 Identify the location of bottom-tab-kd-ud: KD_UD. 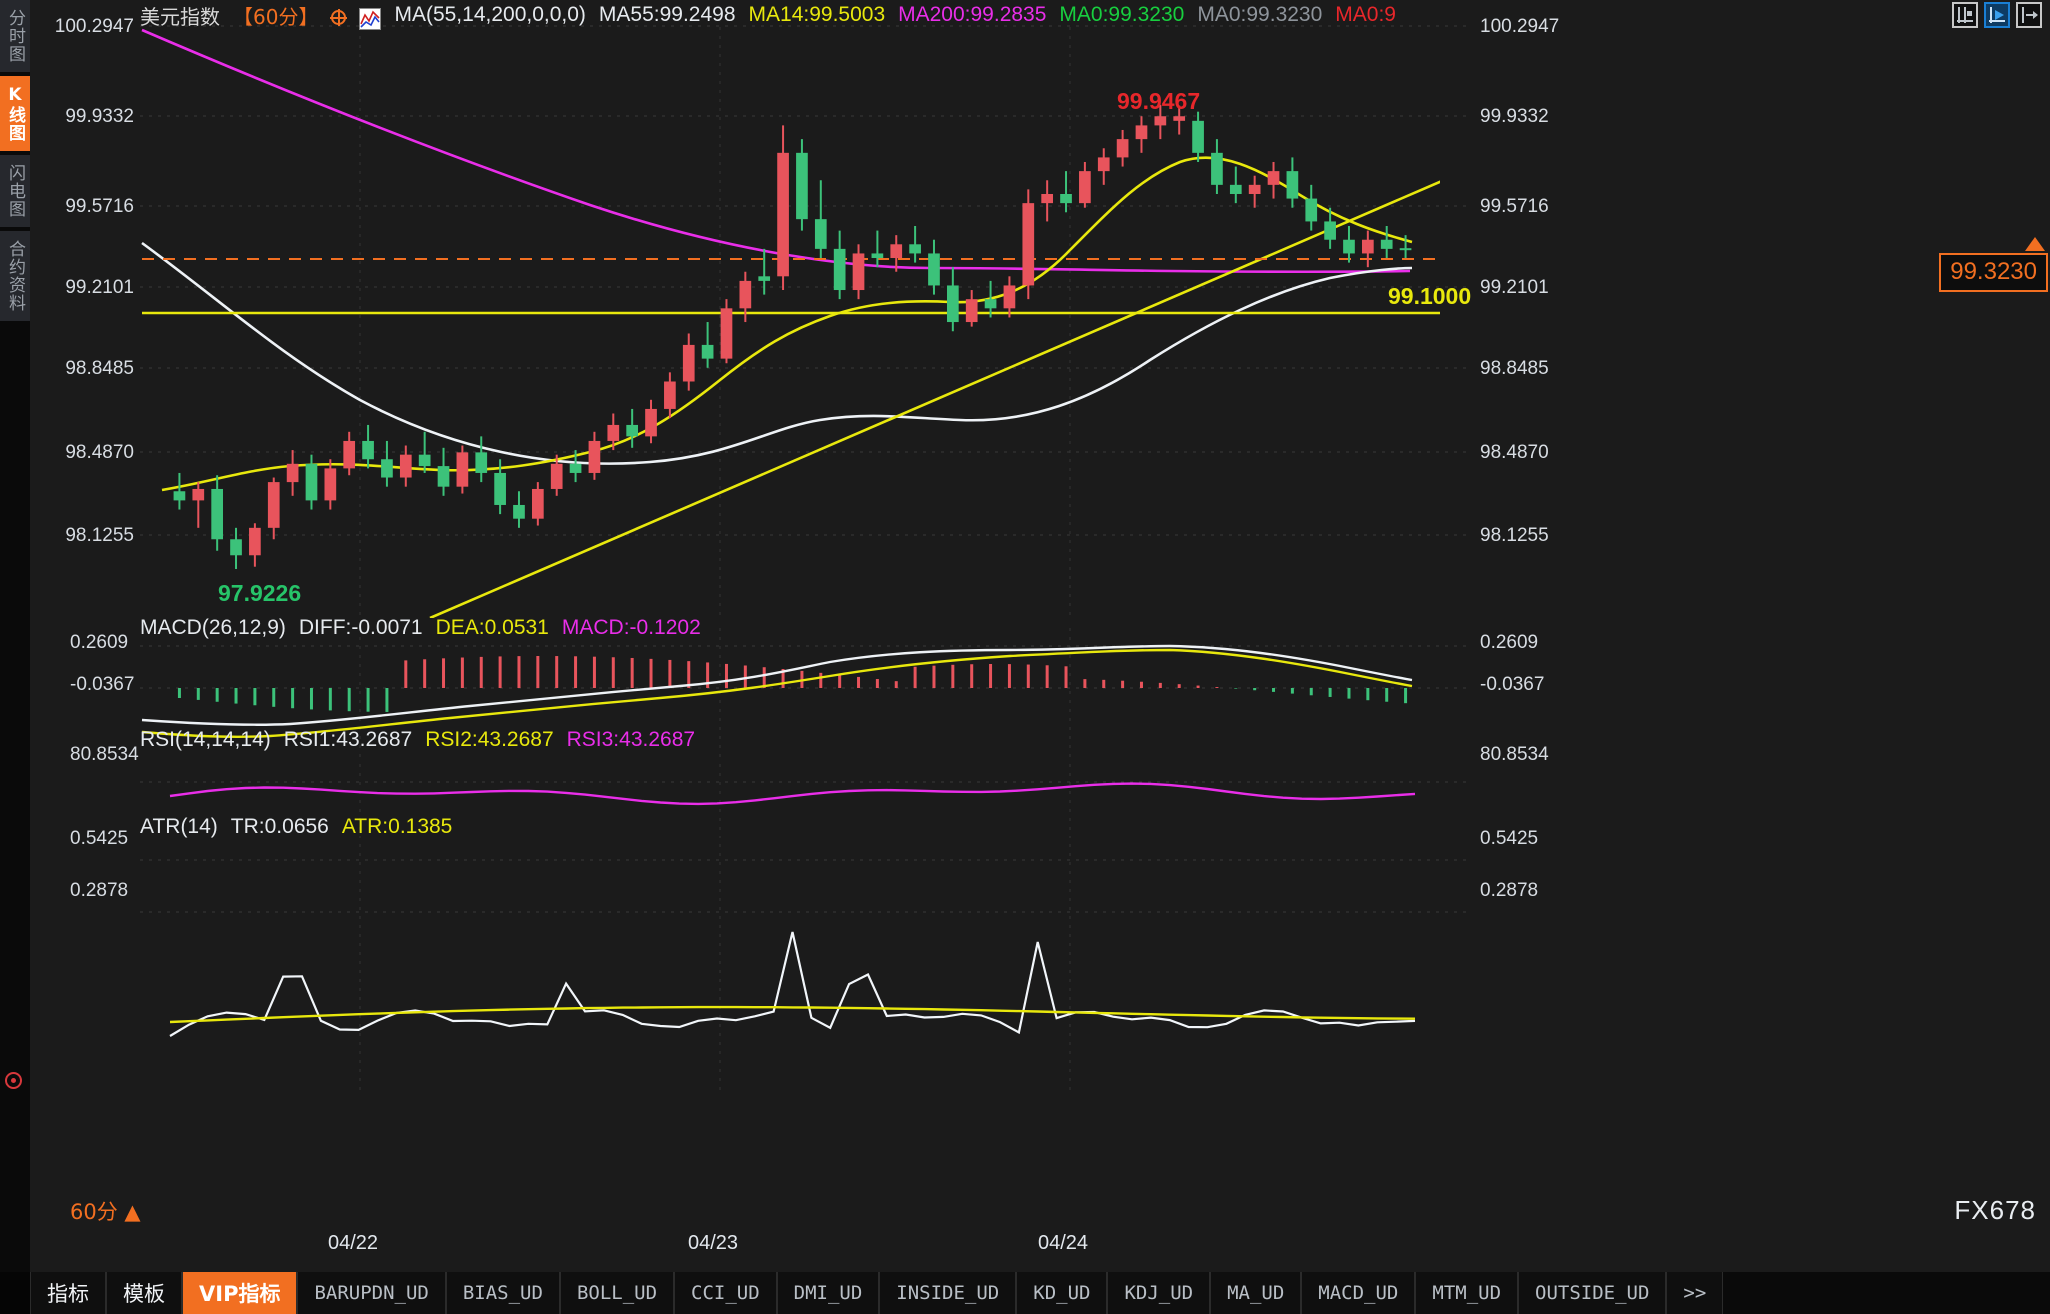
(1062, 1293).